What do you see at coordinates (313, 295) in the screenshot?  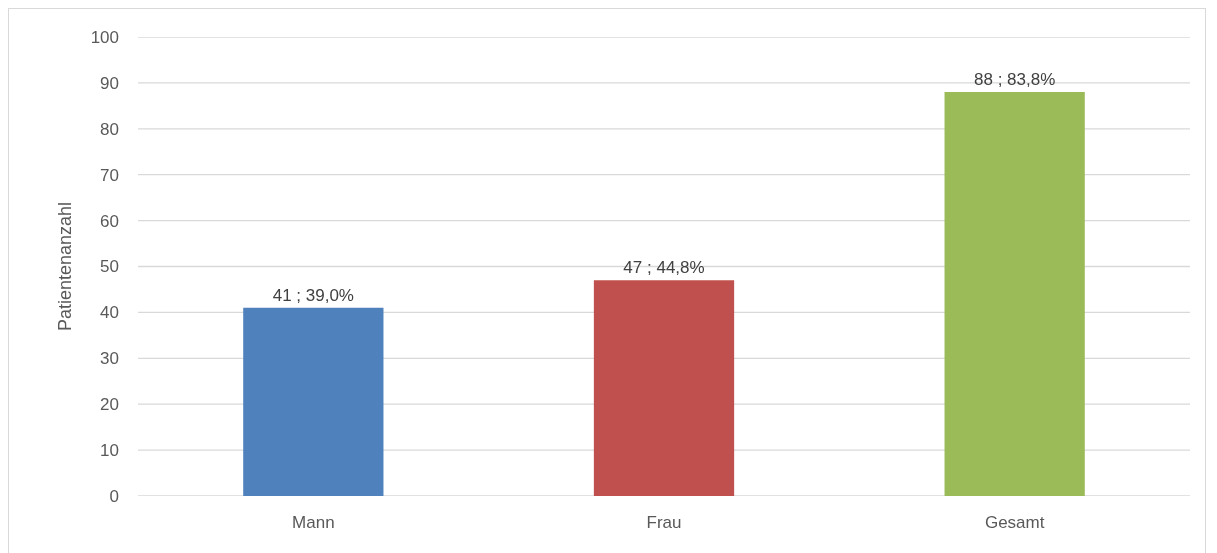 I see `data-label: 41 ; 39,0%` at bounding box center [313, 295].